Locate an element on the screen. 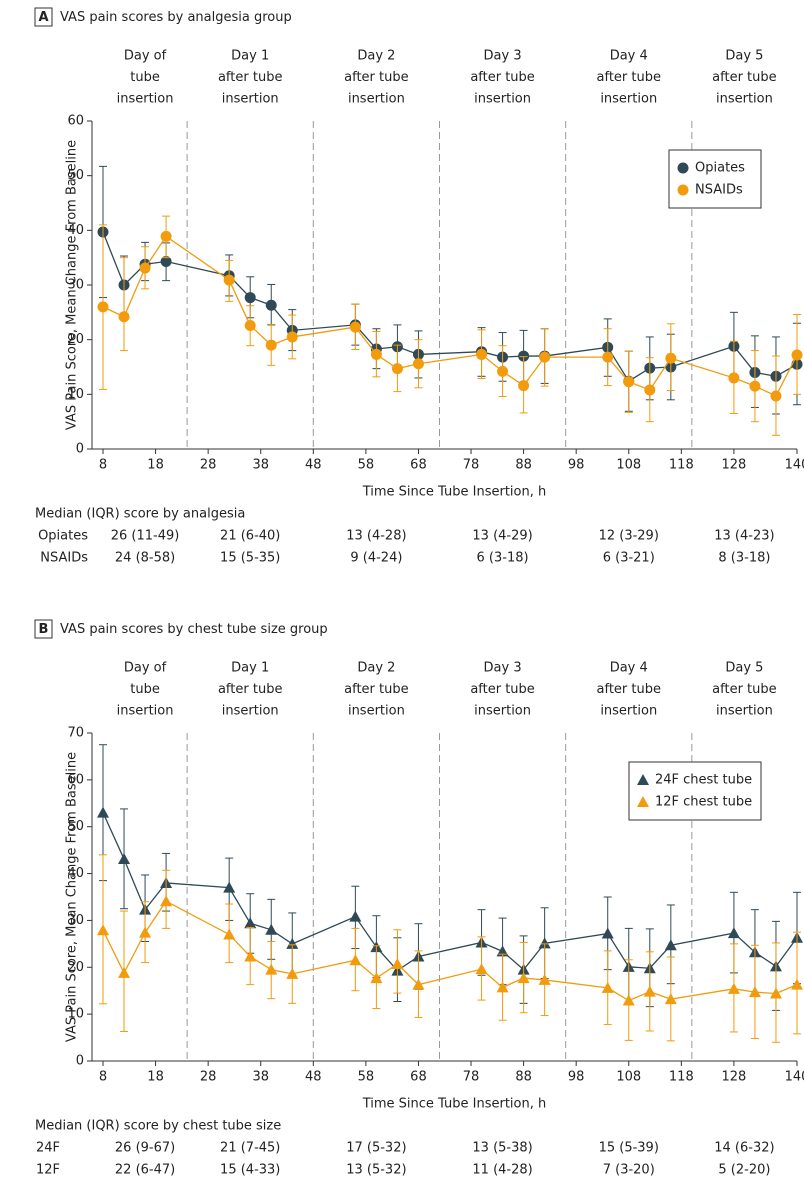 The width and height of the screenshot is (804, 1179). table-cell: 8 (3-18) is located at coordinates (744, 558).